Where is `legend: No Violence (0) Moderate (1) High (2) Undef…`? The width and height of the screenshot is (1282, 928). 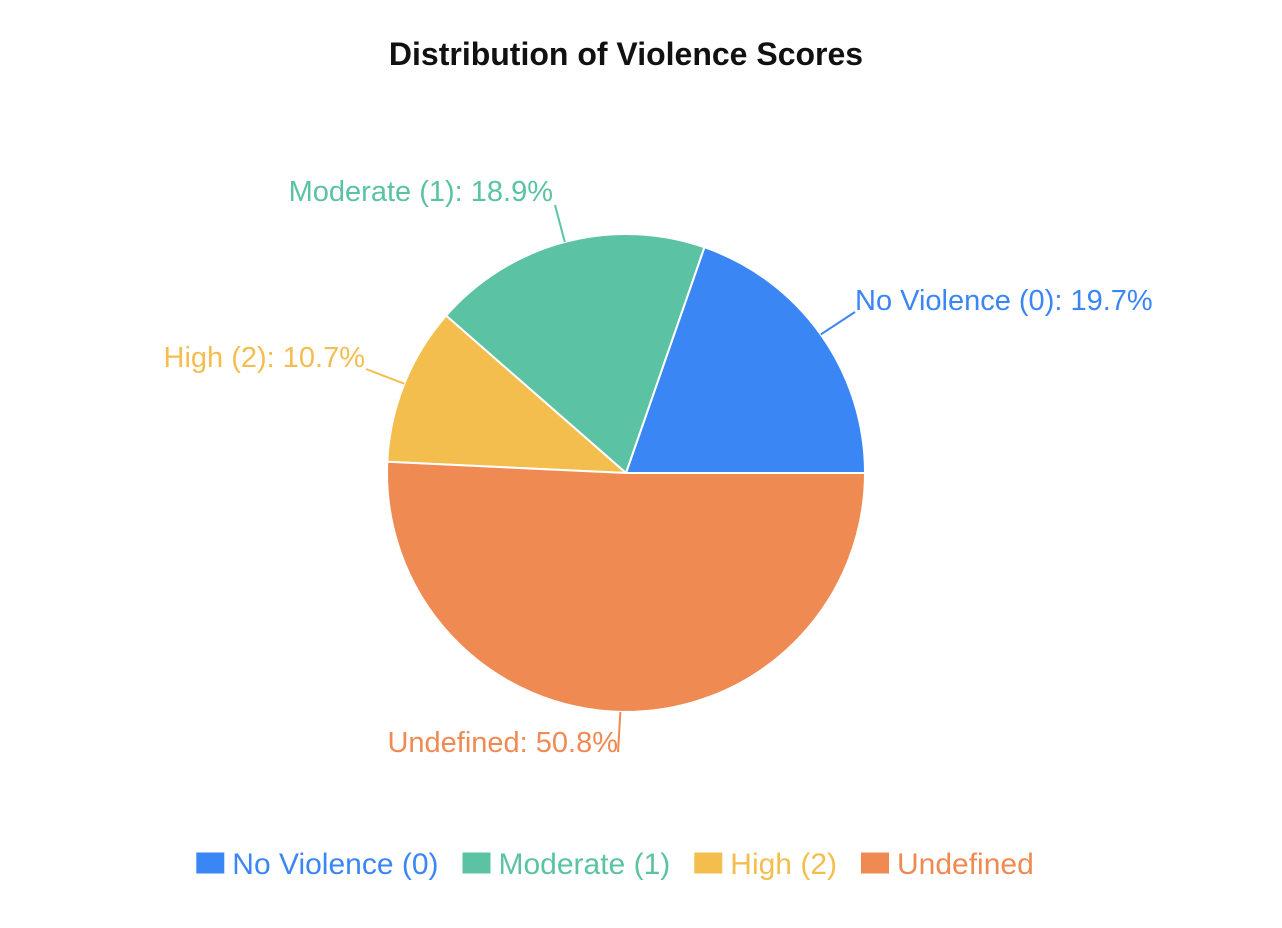
legend: No Violence (0) Moderate (1) High (2) Undef… is located at coordinates (615, 864).